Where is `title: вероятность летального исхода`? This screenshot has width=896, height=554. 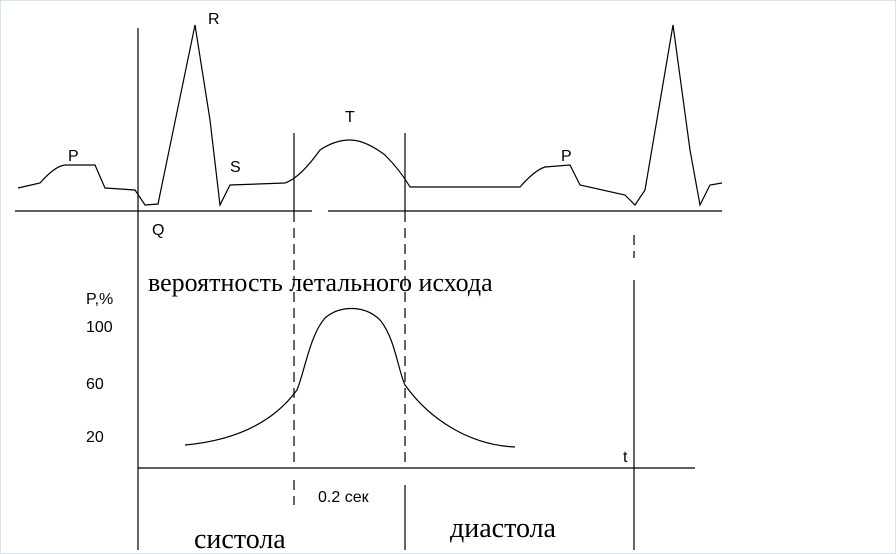 title: вероятность летального исхода is located at coordinates (320, 282).